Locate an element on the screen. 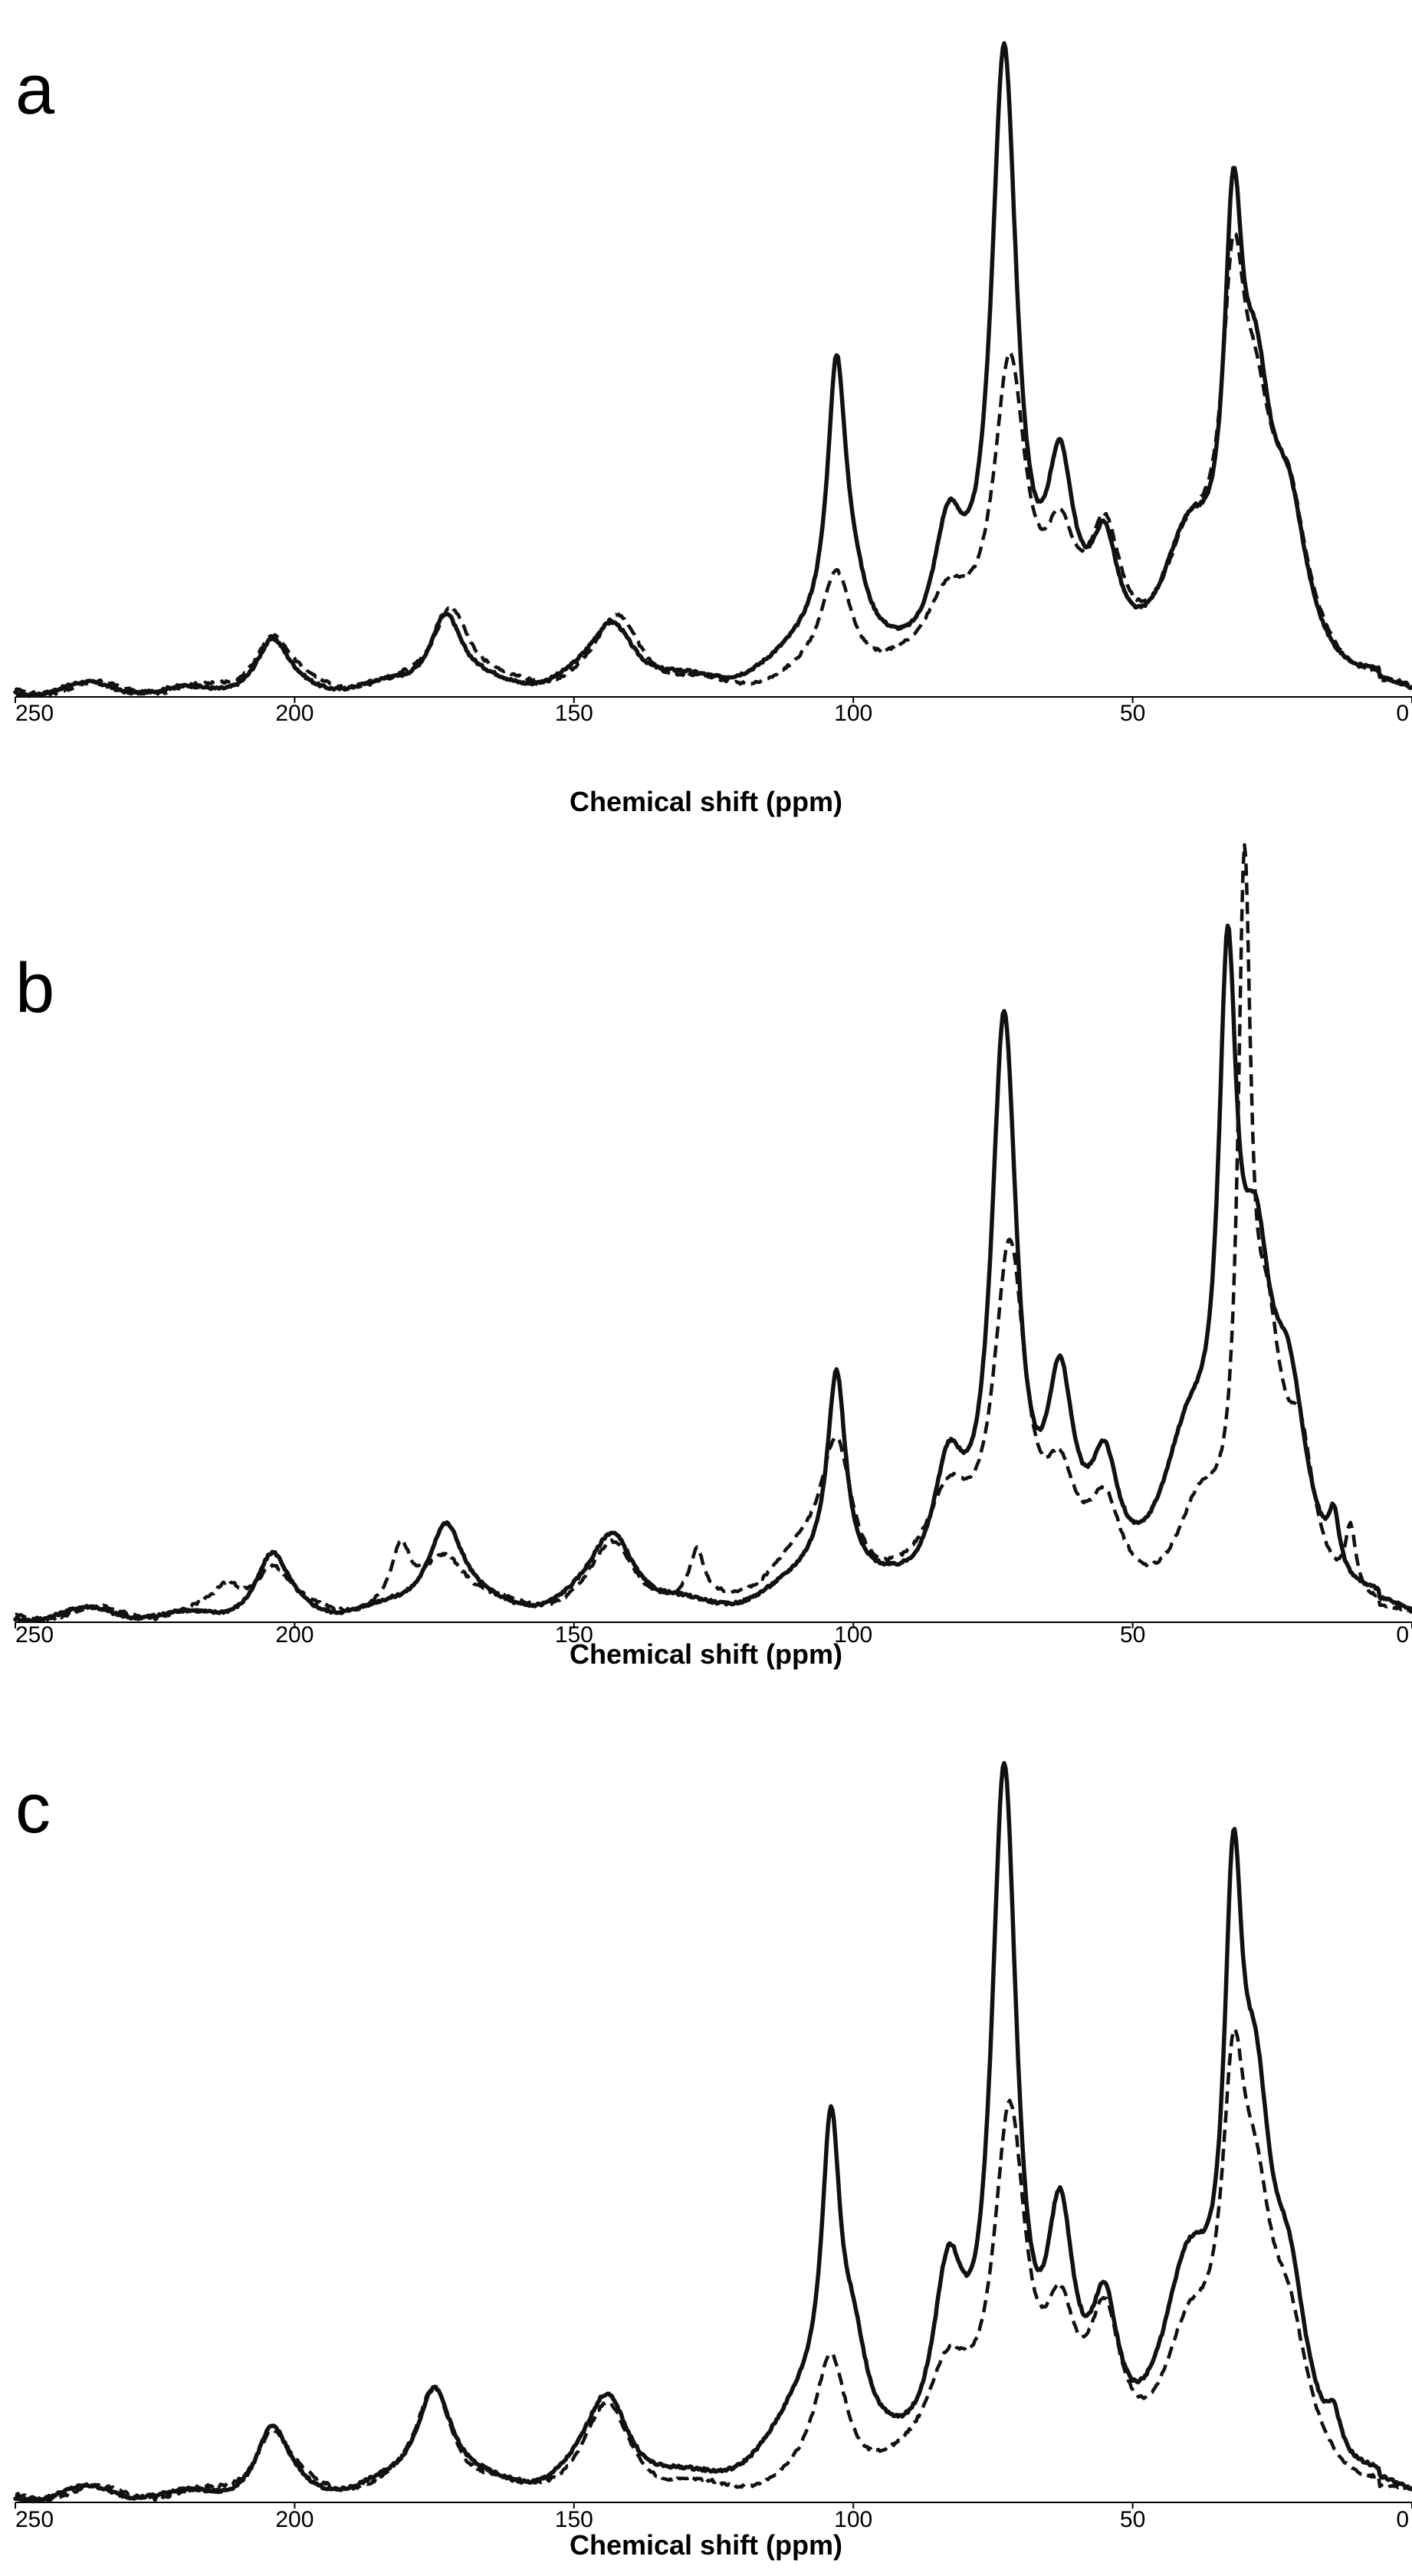 The width and height of the screenshot is (1412, 2576). panel-b-label: b is located at coordinates (34, 988).